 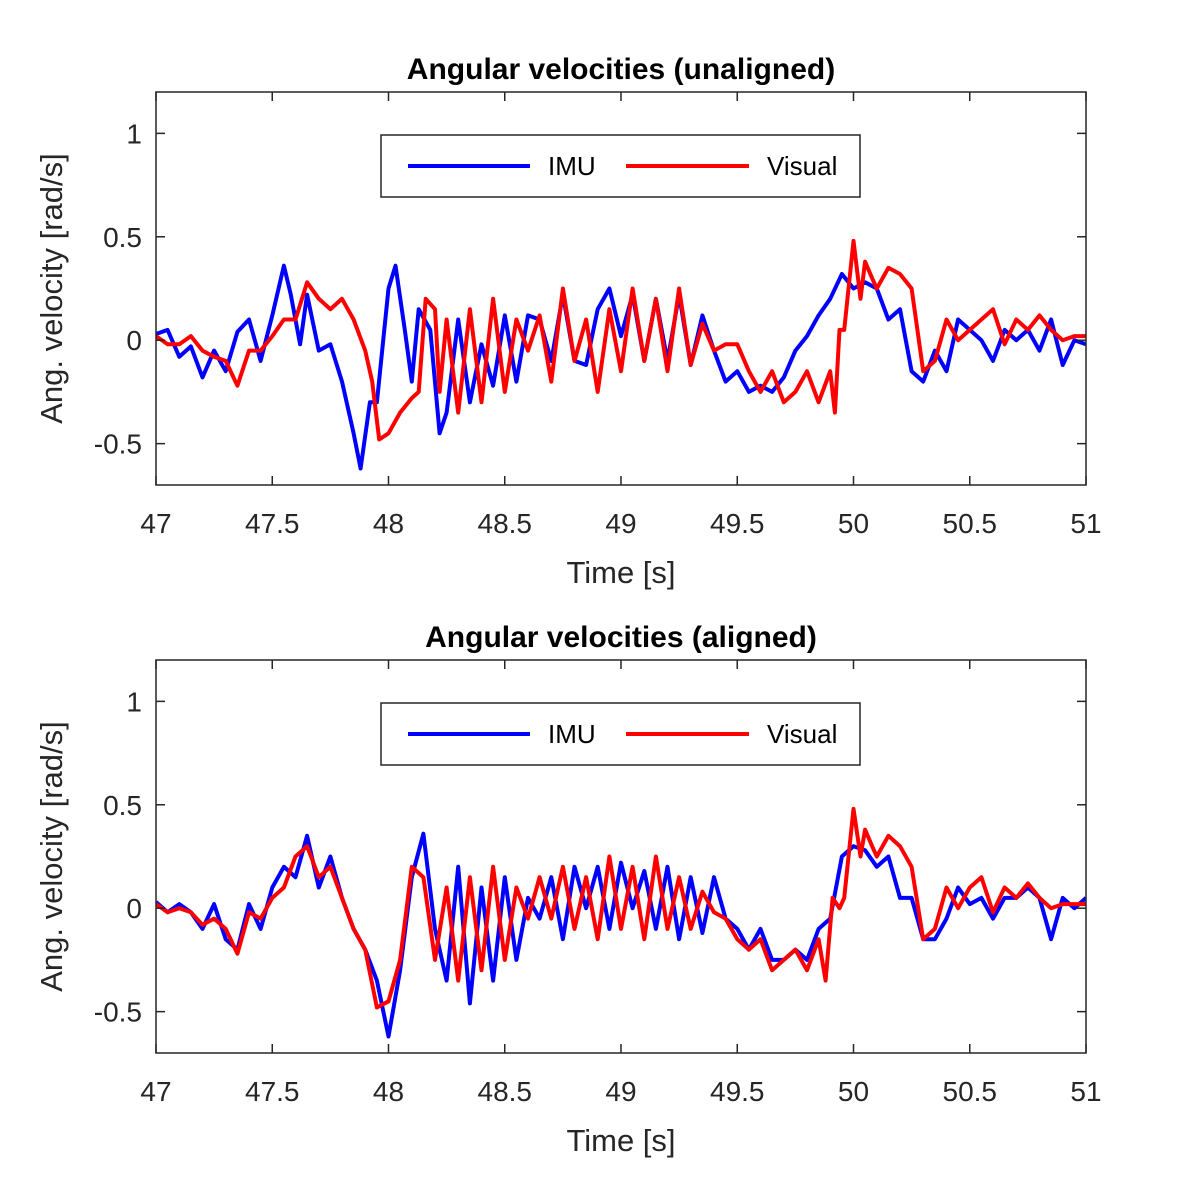 What do you see at coordinates (621, 637) in the screenshot?
I see `chart-title: Angular velocities (aligned)` at bounding box center [621, 637].